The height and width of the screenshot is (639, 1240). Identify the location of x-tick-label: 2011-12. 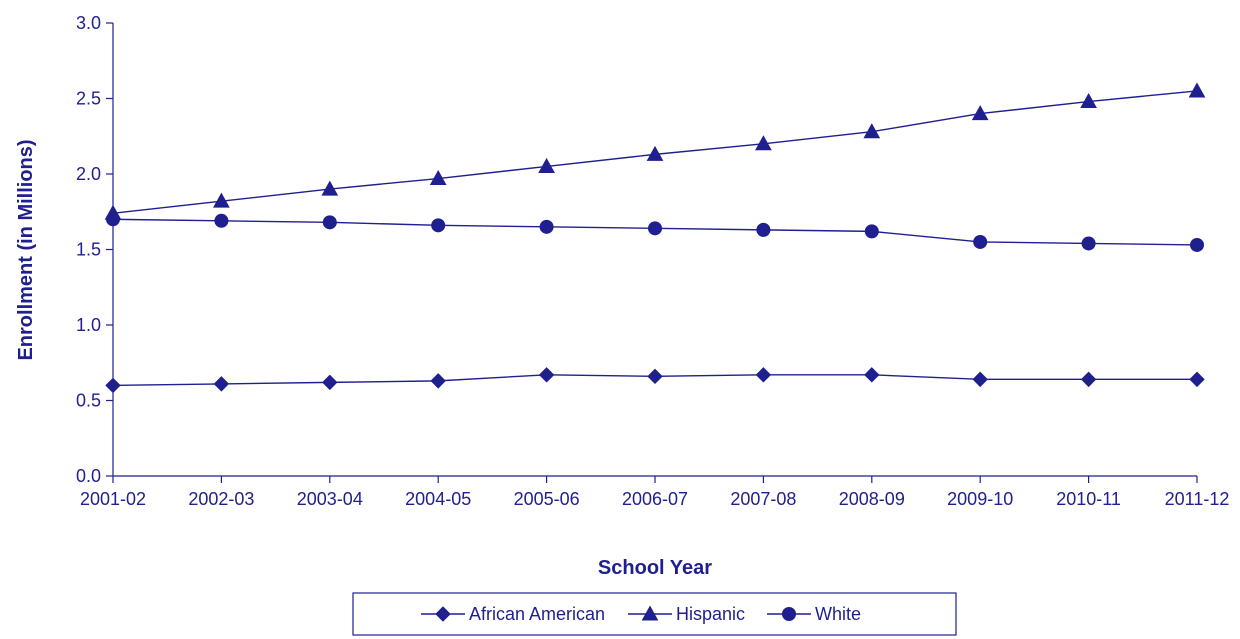
(1197, 499).